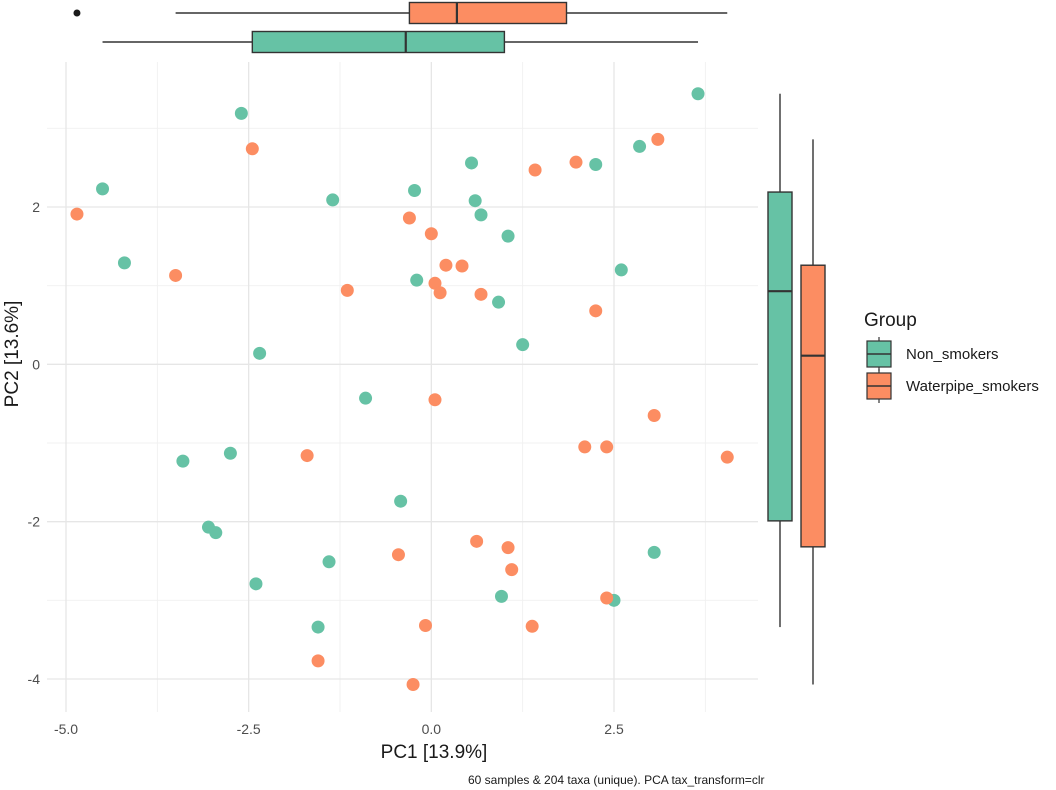 This screenshot has height=790, width=1056. What do you see at coordinates (66, 729) in the screenshot?
I see `x-tick-label: -5.0` at bounding box center [66, 729].